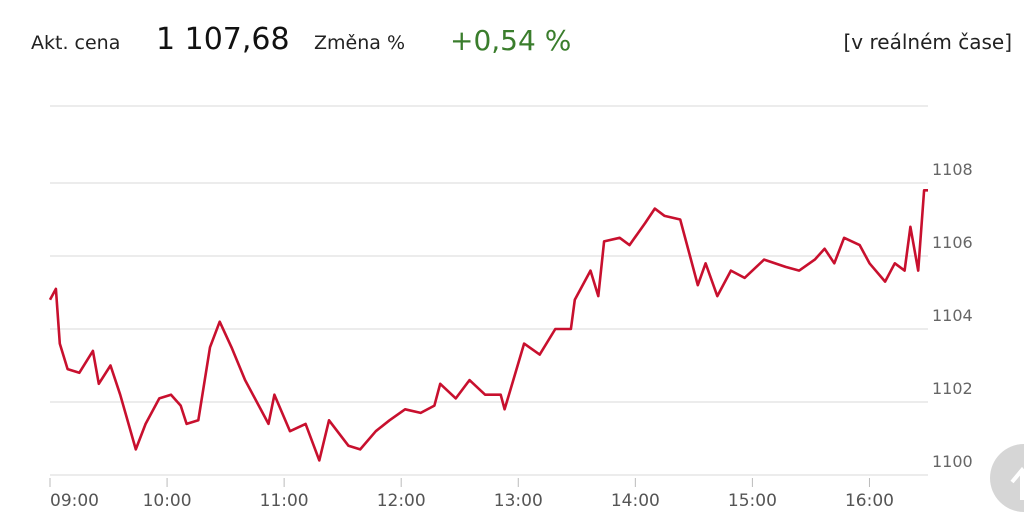 The width and height of the screenshot is (1024, 529). Describe the element at coordinates (511, 40) in the screenshot. I see `change: +0,54 %` at that location.